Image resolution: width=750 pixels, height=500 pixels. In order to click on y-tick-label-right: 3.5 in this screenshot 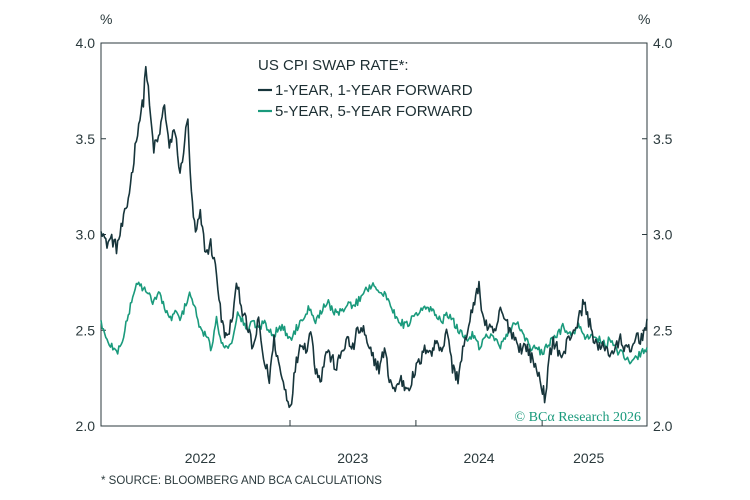, I will do `click(663, 139)`.